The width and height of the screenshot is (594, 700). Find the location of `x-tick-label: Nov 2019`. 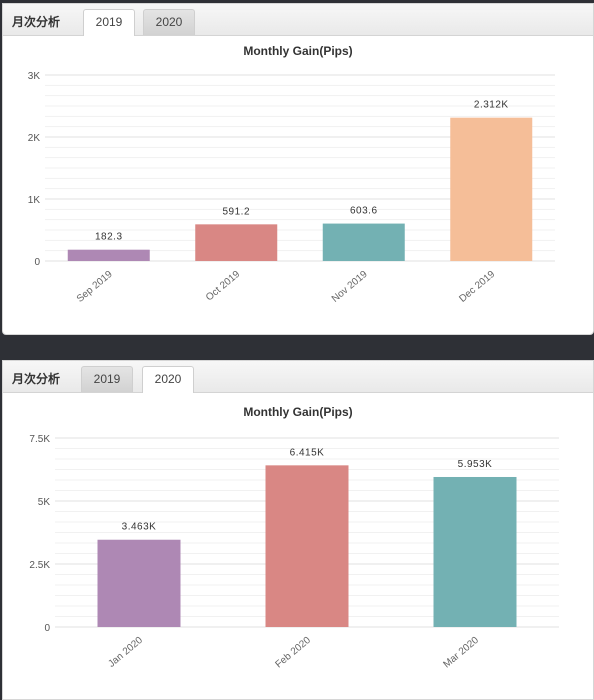

x-tick-label: Nov 2019 is located at coordinates (350, 287).